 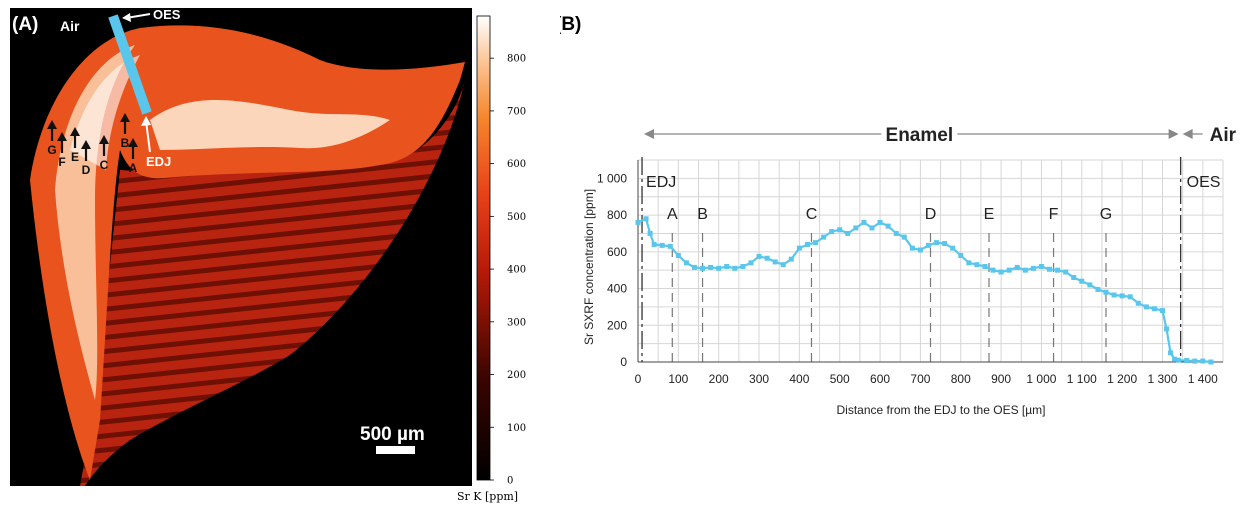 What do you see at coordinates (86, 144) in the screenshot?
I see `point-arrowhead-d` at bounding box center [86, 144].